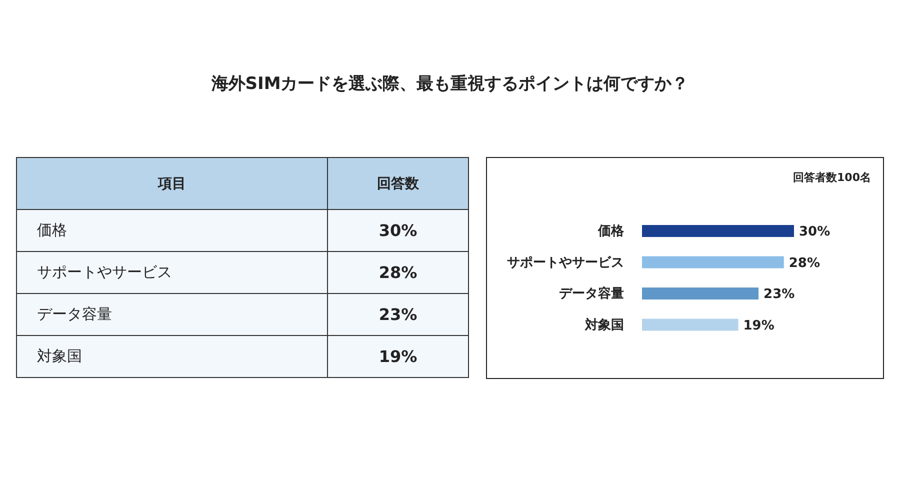 This screenshot has height=483, width=900. I want to click on category-label: 価格, so click(52, 230).